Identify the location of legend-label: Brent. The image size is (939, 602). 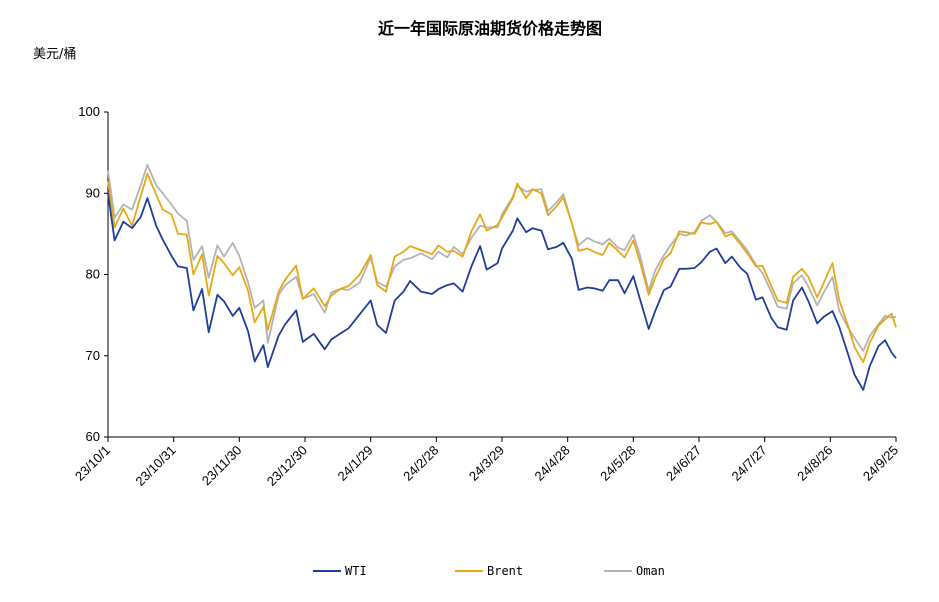
(505, 571).